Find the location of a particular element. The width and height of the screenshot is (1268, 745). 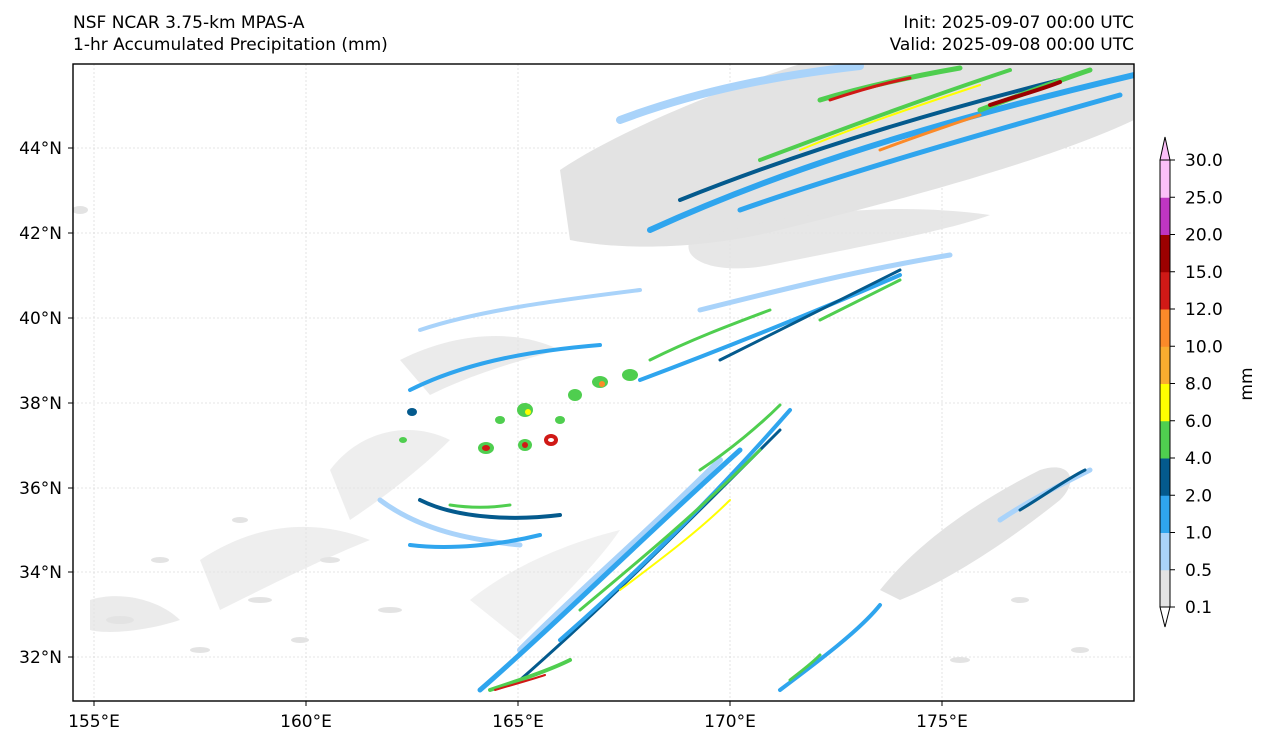

colorbar-segments is located at coordinates (1165, 384).